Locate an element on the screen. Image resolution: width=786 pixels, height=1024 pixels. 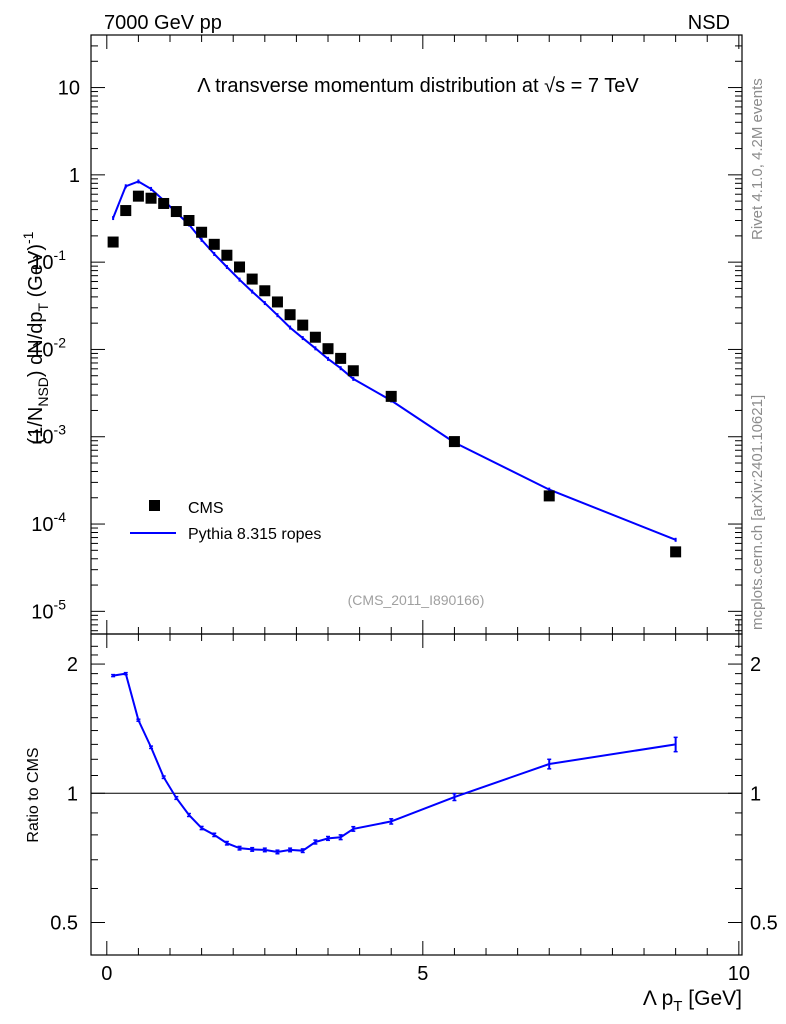
analysis-tag: (CMS_2011_I890166) is located at coordinates (416, 600).